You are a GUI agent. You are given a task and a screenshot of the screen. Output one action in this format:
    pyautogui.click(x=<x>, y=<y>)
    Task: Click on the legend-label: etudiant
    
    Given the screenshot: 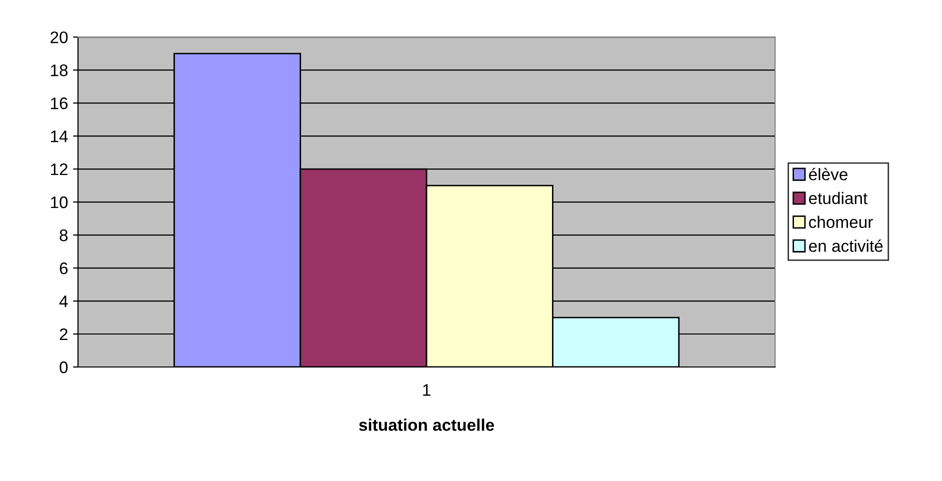 What is the action you would take?
    pyautogui.click(x=838, y=198)
    